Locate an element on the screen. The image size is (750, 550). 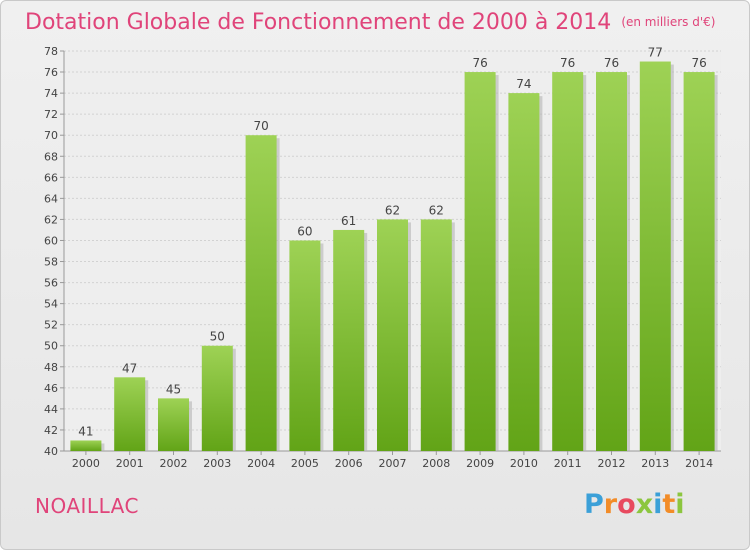
y-tick-label: 44 is located at coordinates (51, 409).